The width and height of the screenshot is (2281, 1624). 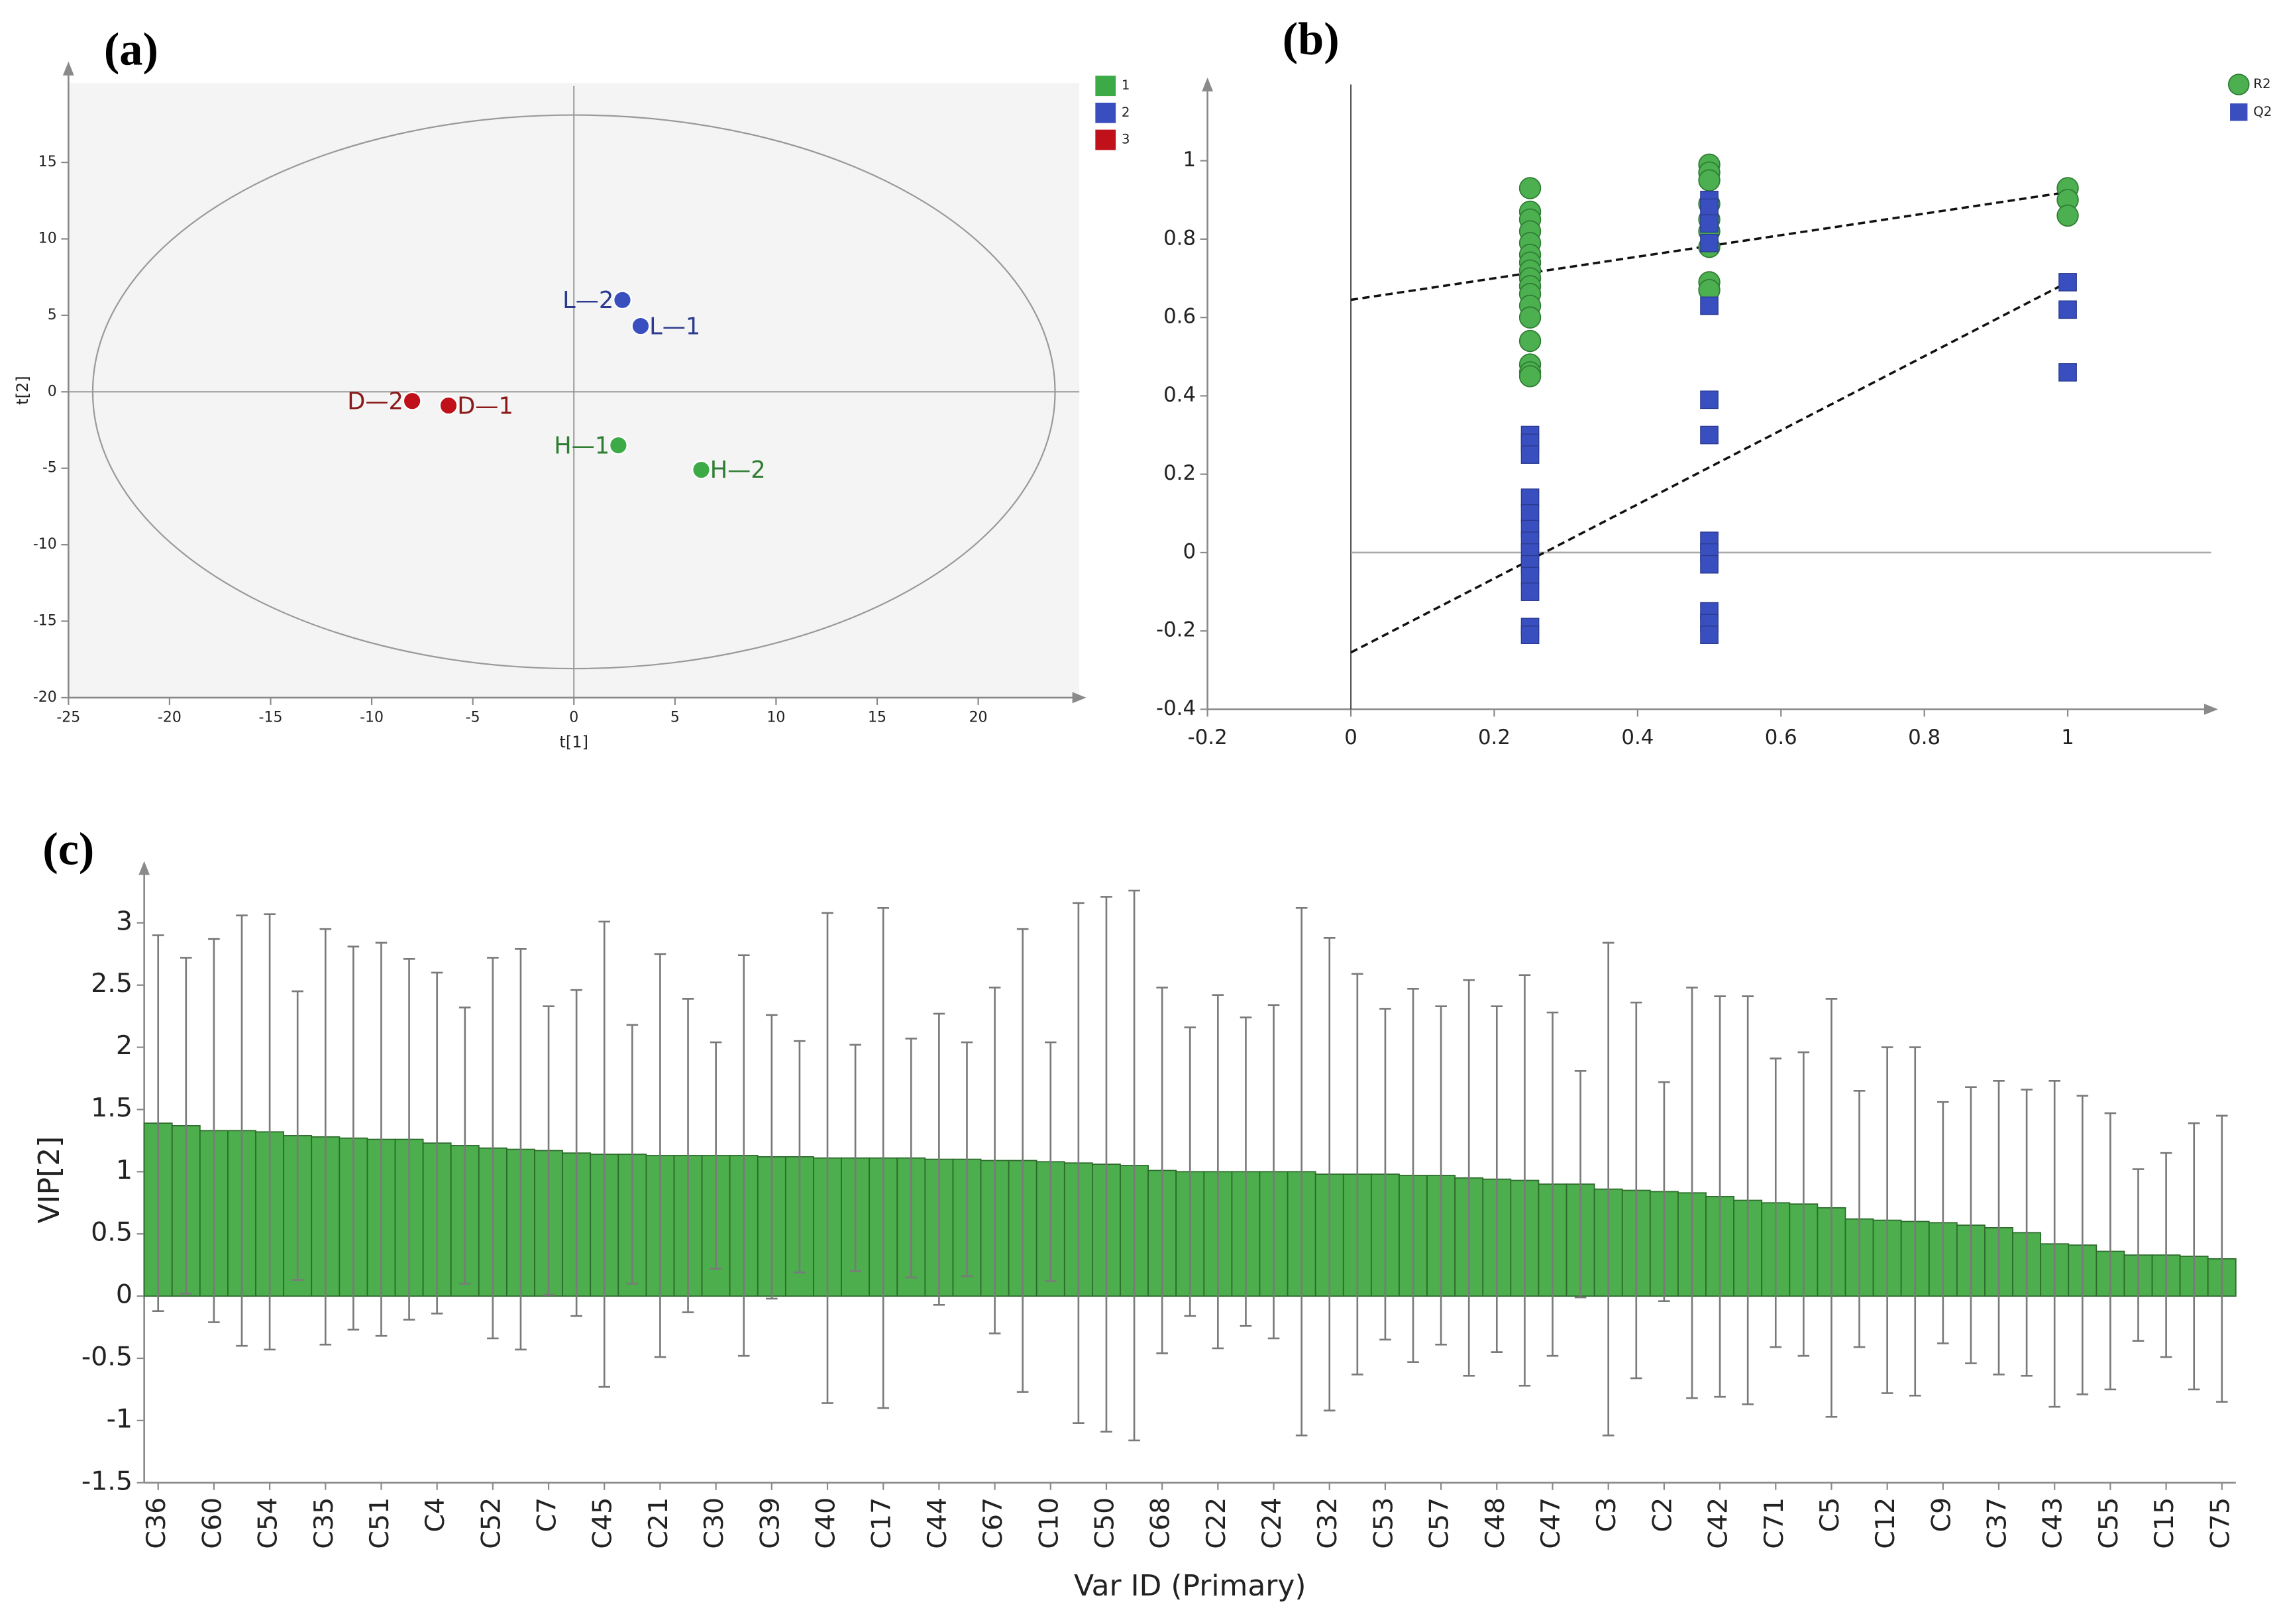 I want to click on y-tick-label: -0.5, so click(x=107, y=1357).